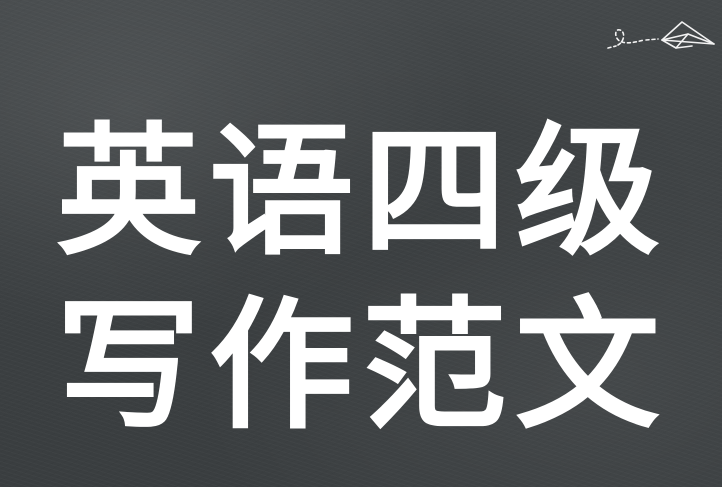 The width and height of the screenshot is (722, 487). Describe the element at coordinates (590, 366) in the screenshot. I see `title-char: 文` at that location.